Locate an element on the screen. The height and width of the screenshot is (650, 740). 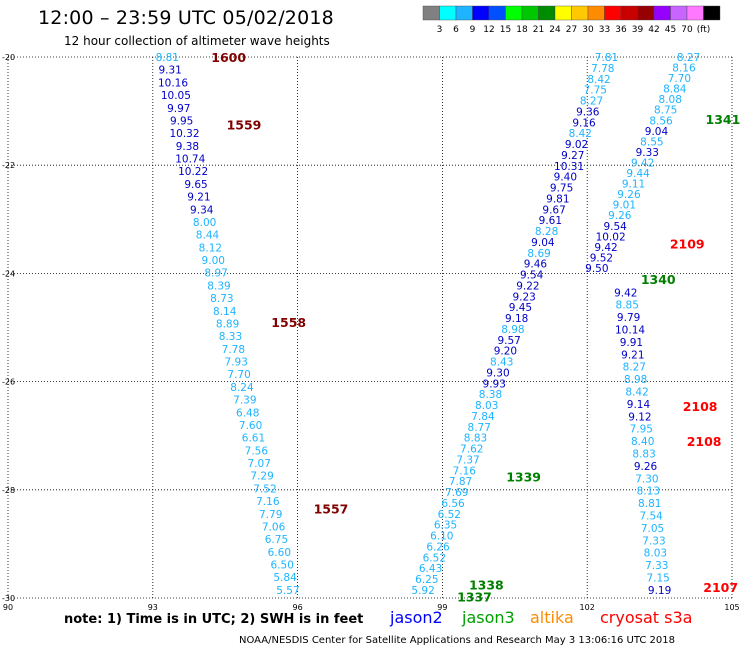
wave-height-reading: 9.20 is located at coordinates (505, 352).